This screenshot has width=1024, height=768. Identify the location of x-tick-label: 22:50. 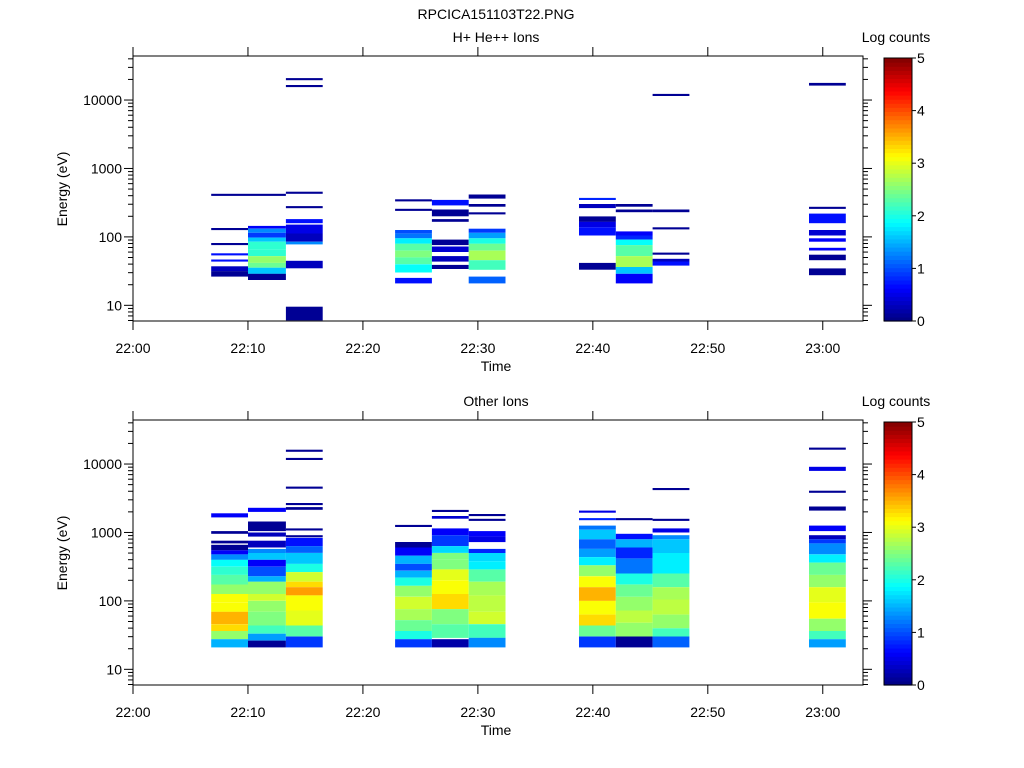
(707, 348).